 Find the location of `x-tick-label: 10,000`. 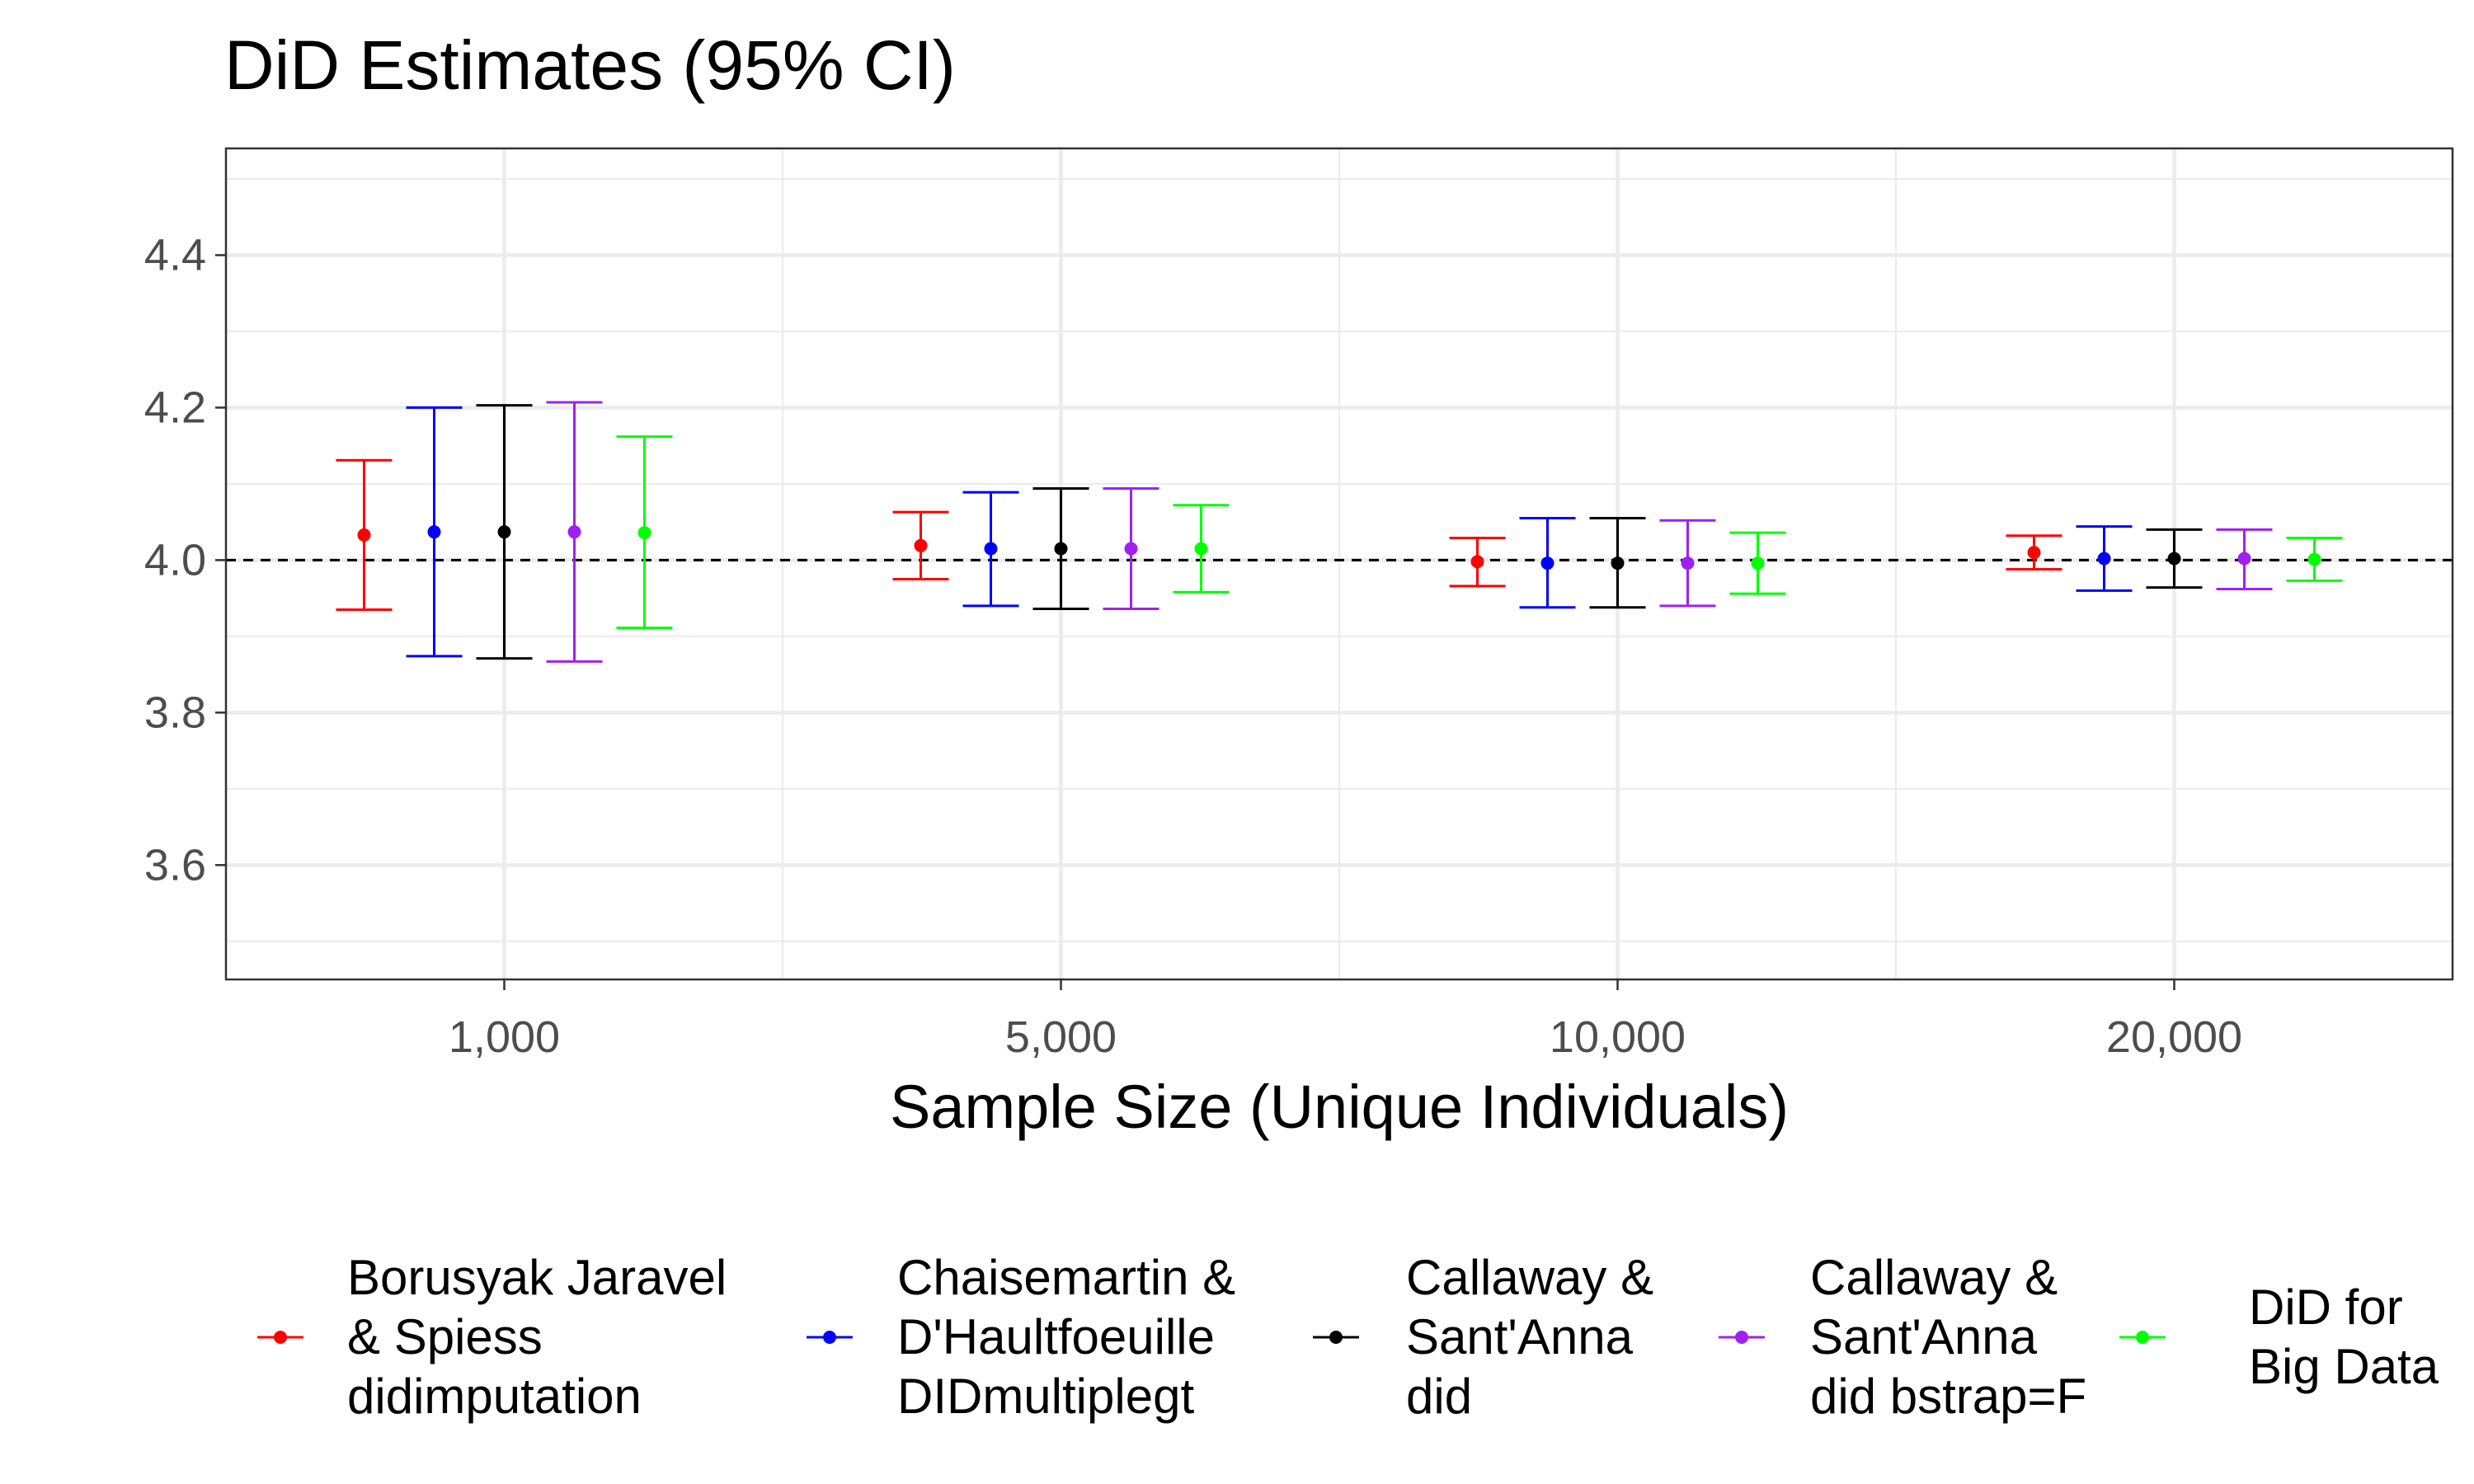

x-tick-label: 10,000 is located at coordinates (1618, 1037).